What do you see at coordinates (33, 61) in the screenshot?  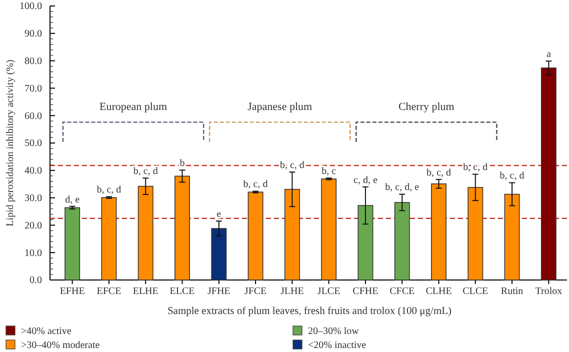 I see `y-tick-label: 80.0` at bounding box center [33, 61].